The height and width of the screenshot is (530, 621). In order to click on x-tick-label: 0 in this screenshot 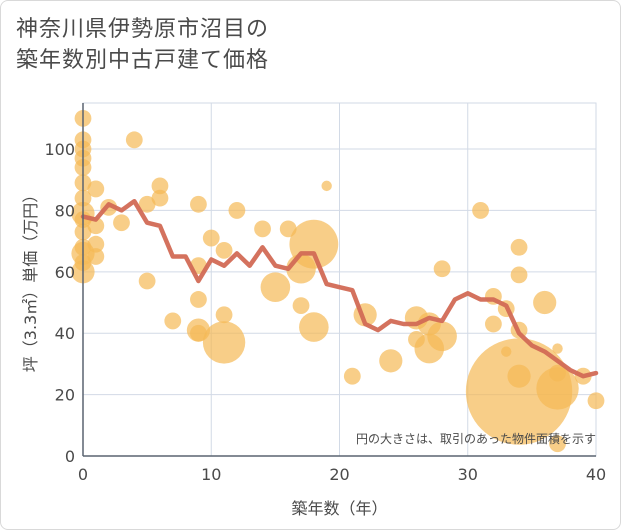, I will do `click(83, 474)`.